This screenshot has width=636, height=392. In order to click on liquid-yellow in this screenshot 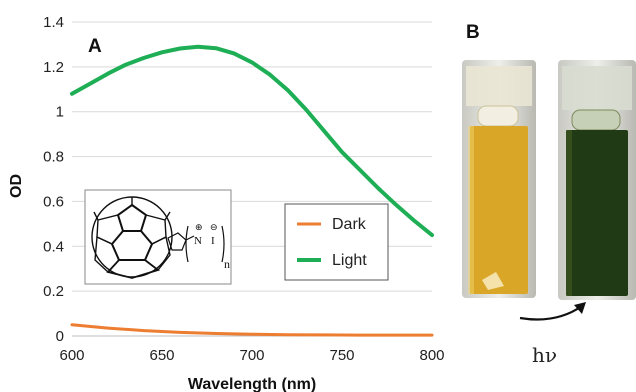, I will do `click(499, 210)`.